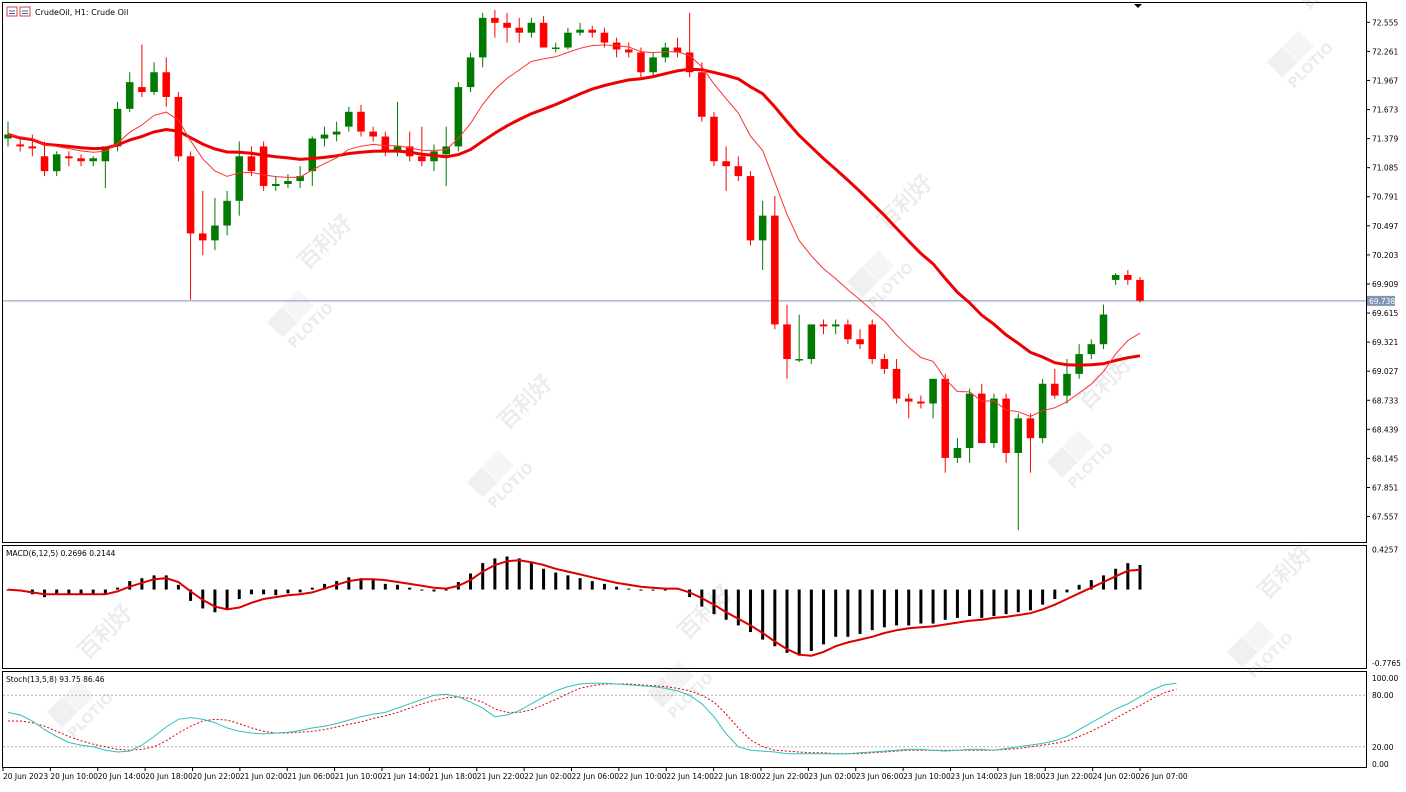 This screenshot has width=1406, height=792. What do you see at coordinates (1385, 139) in the screenshot?
I see `price-tick-label: 71.379` at bounding box center [1385, 139].